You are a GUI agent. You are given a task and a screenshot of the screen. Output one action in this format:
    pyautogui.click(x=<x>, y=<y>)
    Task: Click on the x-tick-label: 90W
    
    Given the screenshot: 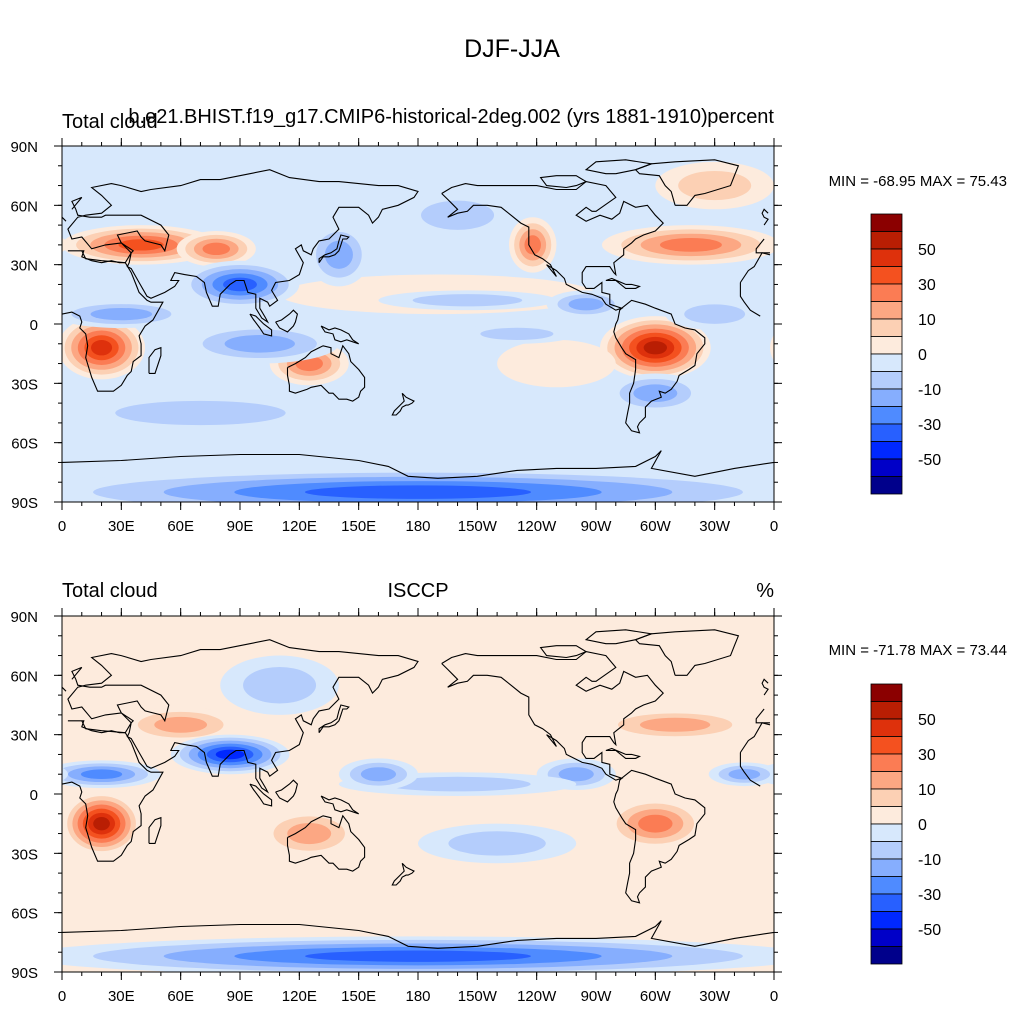 What is the action you would take?
    pyautogui.click(x=597, y=526)
    